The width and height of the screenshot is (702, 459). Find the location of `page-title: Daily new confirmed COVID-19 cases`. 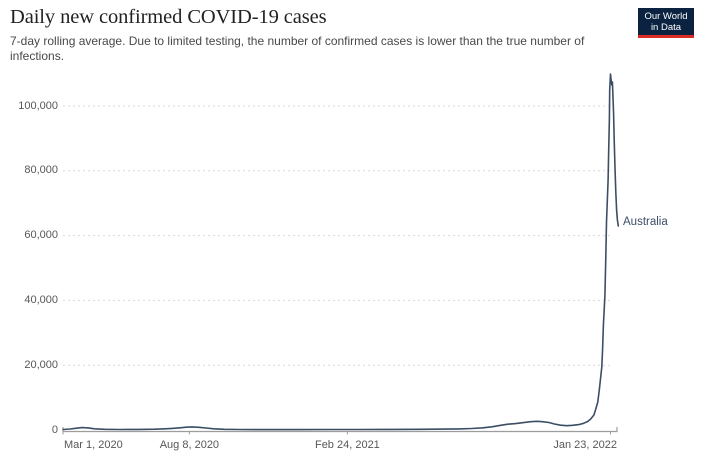

page-title: Daily new confirmed COVID-19 cases is located at coordinates (168, 17).